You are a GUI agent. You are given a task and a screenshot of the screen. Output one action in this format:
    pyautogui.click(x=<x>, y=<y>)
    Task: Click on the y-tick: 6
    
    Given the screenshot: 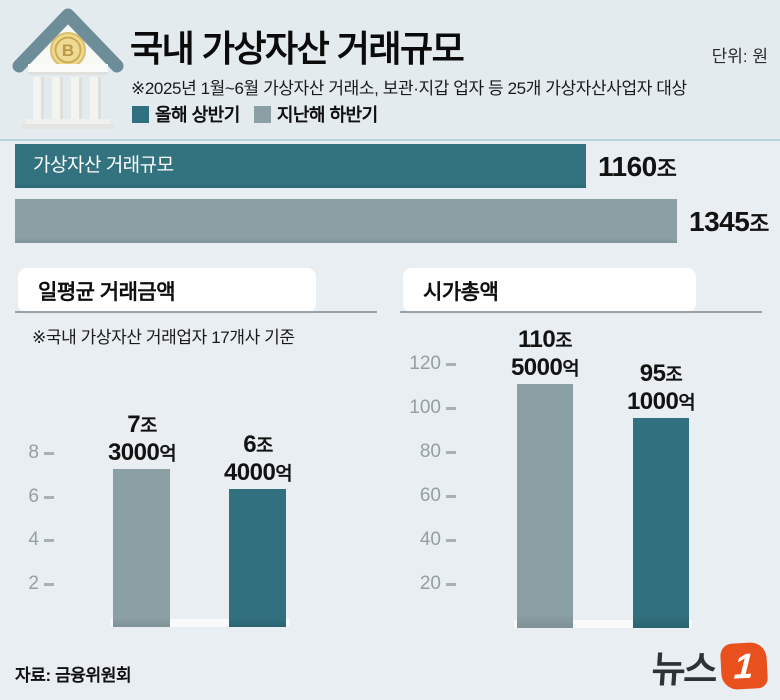 What is the action you would take?
    pyautogui.click(x=32, y=497)
    